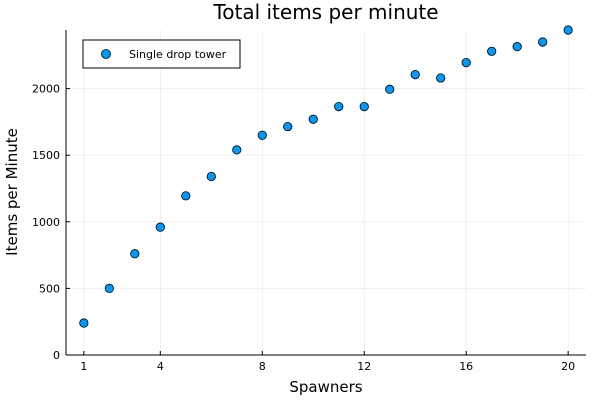  Describe the element at coordinates (56, 355) in the screenshot. I see `y-tick-label: 0` at that location.